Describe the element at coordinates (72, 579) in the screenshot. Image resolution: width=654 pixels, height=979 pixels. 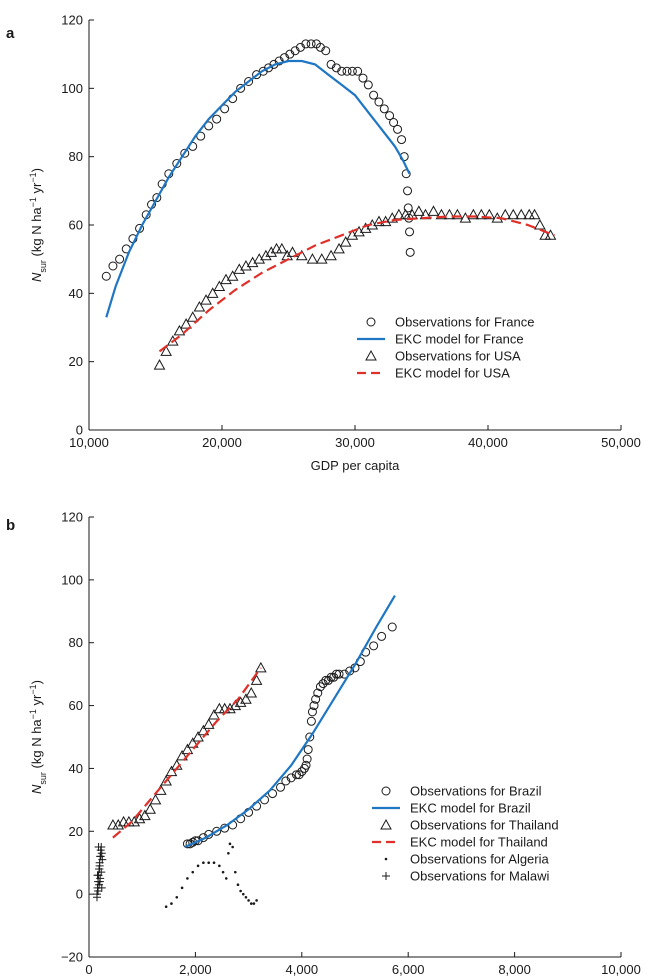
I see `panel-b-y-tick-label: 100` at that location.